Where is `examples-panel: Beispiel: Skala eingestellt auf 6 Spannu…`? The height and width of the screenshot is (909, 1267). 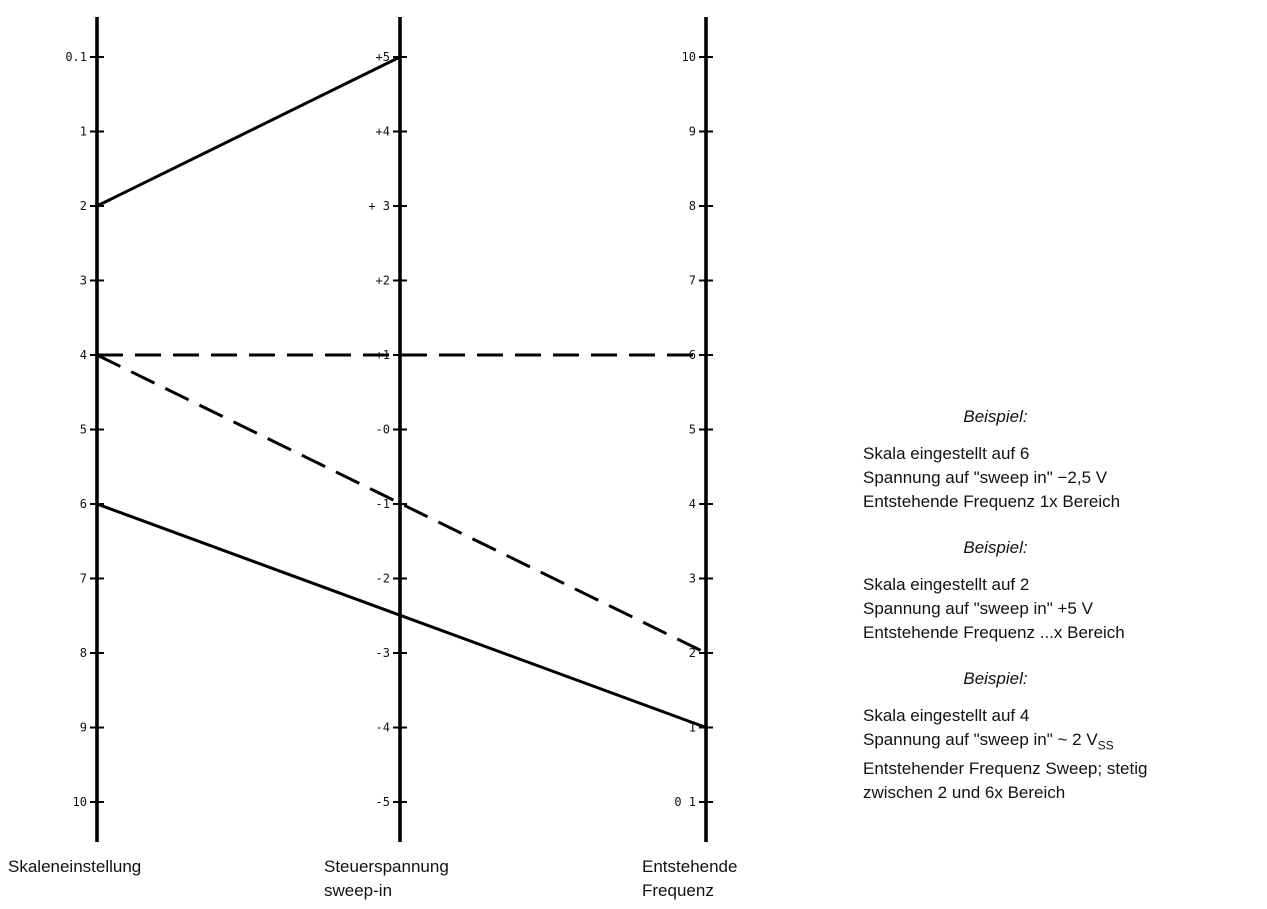
examples-panel: Beispiel: Skala eingestellt auf 6 Spannu… is located at coordinates (1063, 616).